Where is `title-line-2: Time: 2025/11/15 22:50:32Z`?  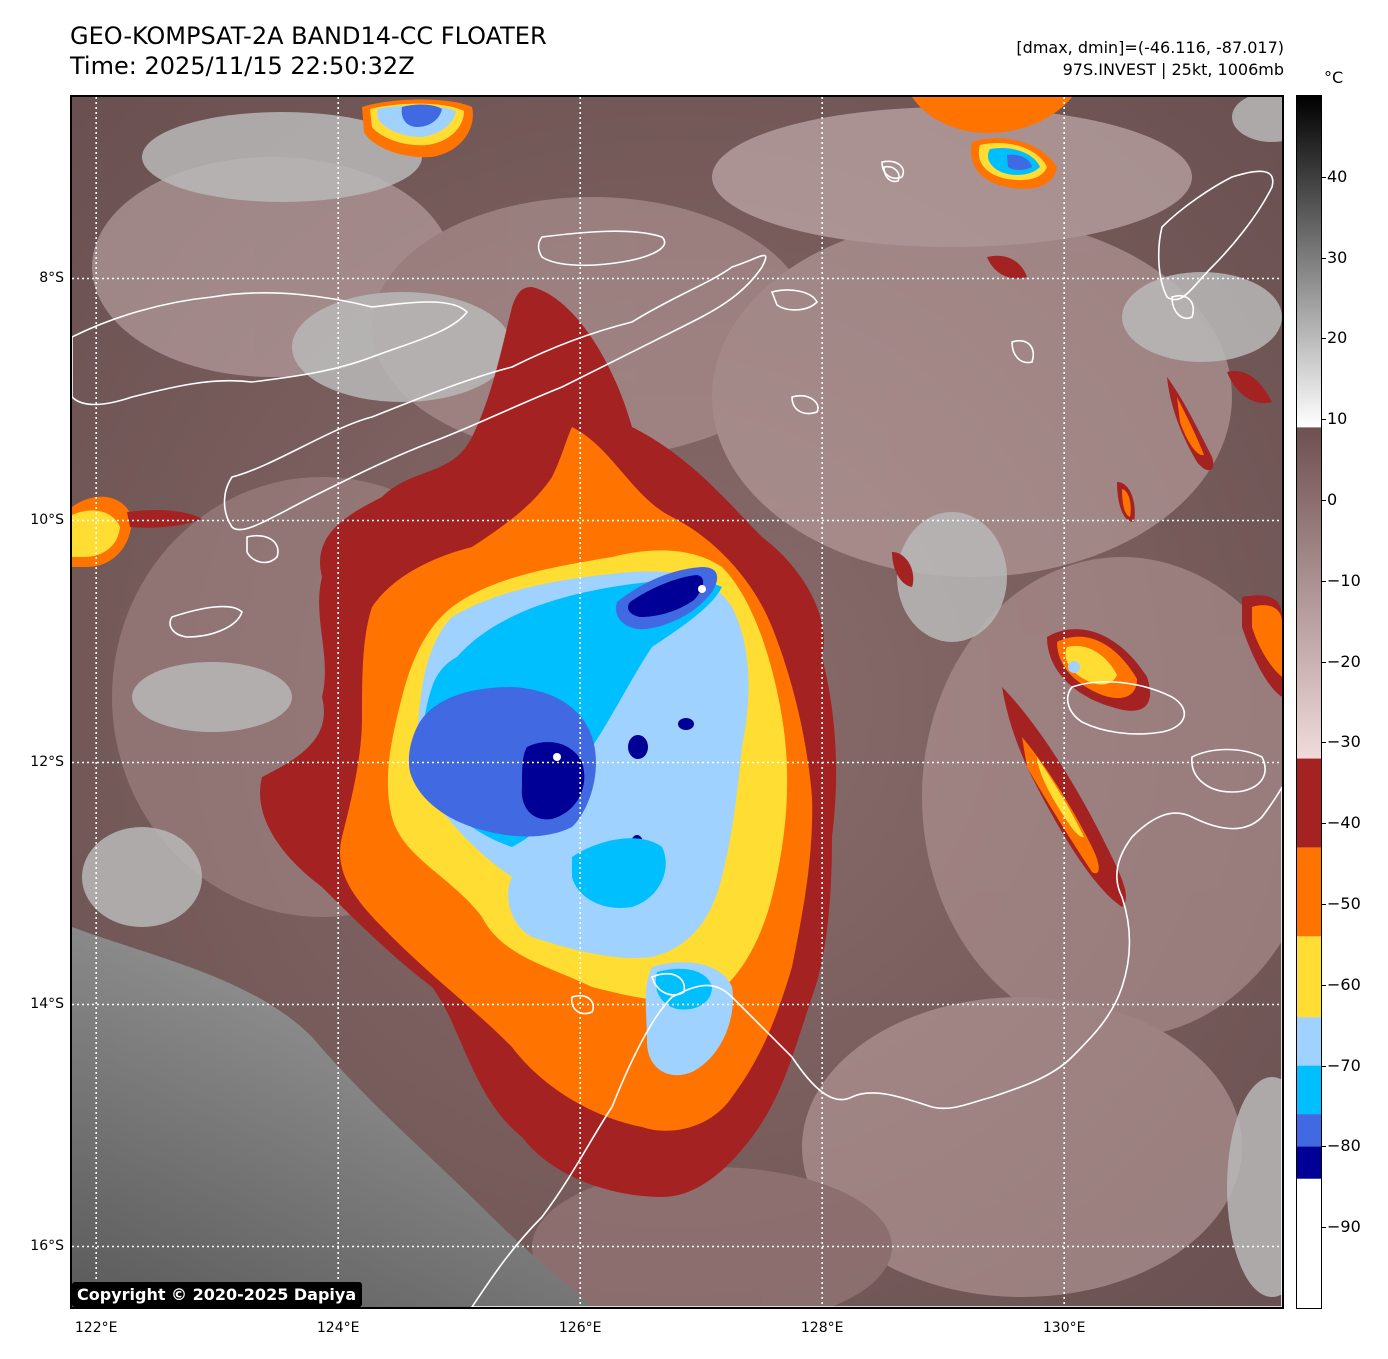 title-line-2: Time: 2025/11/15 22:50:32Z is located at coordinates (242, 66).